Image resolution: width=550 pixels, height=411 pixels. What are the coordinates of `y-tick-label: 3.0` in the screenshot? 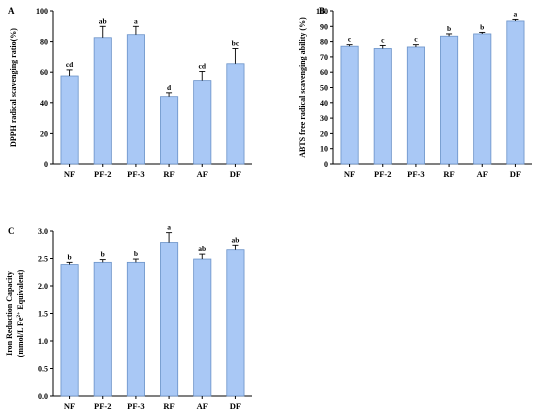 It's located at (43, 231).